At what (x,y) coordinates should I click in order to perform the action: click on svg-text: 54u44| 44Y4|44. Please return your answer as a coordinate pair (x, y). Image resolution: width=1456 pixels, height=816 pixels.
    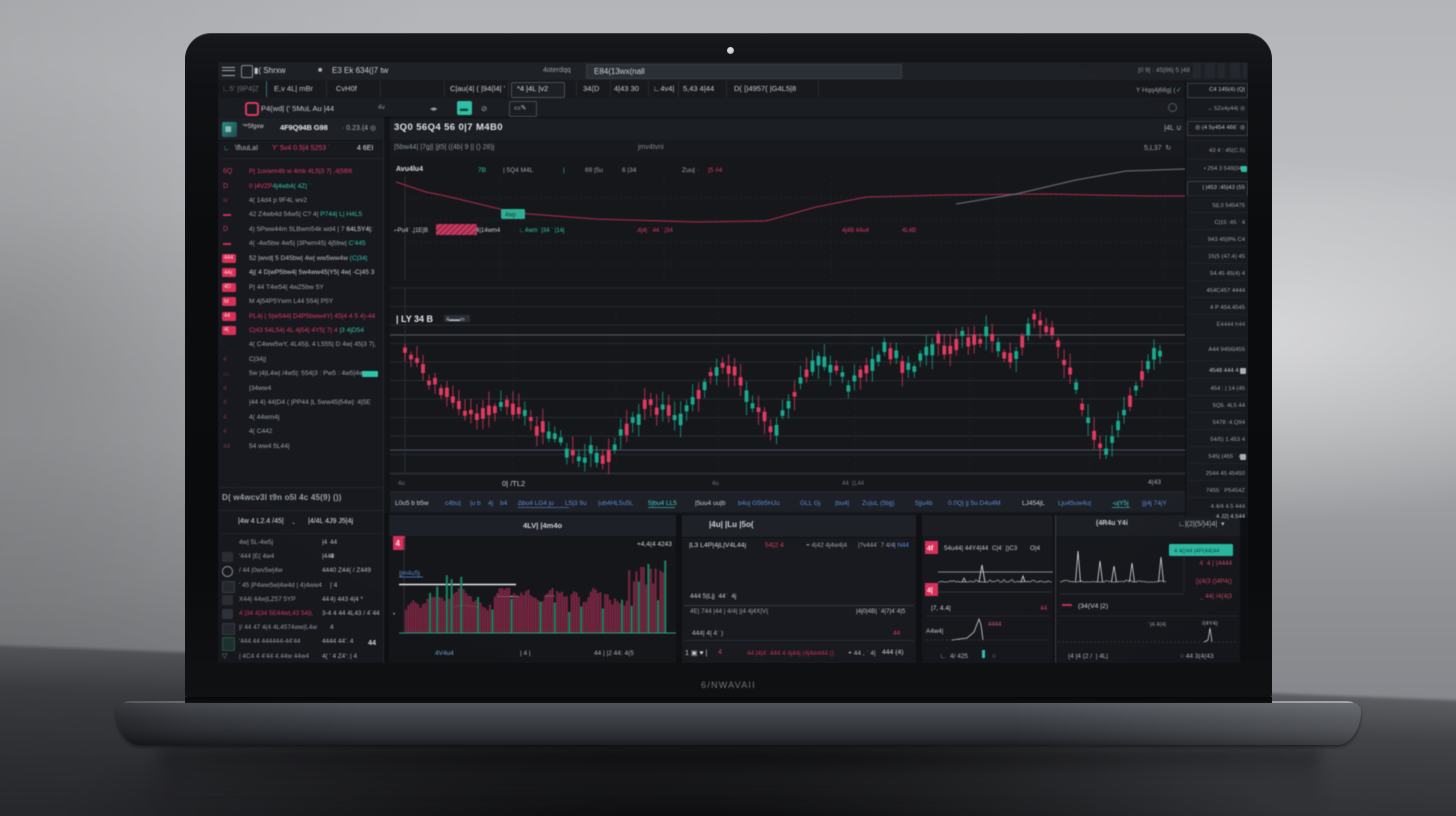
    Looking at the image, I should click on (966, 548).